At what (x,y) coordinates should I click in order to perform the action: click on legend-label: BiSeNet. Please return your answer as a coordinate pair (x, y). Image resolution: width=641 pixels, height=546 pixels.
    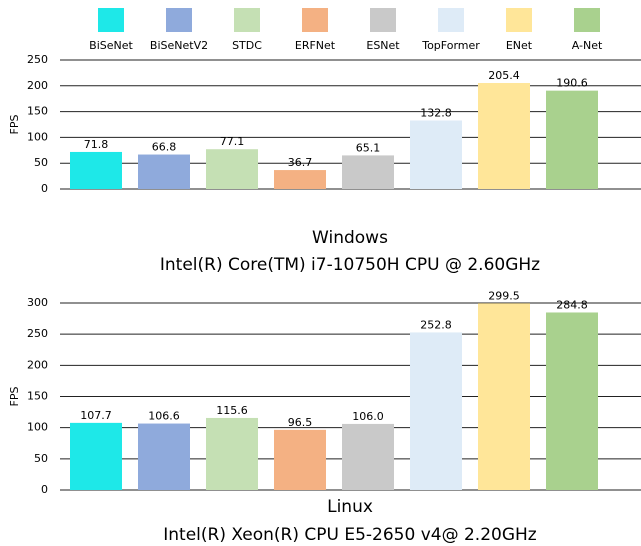
    Looking at the image, I should click on (111, 45).